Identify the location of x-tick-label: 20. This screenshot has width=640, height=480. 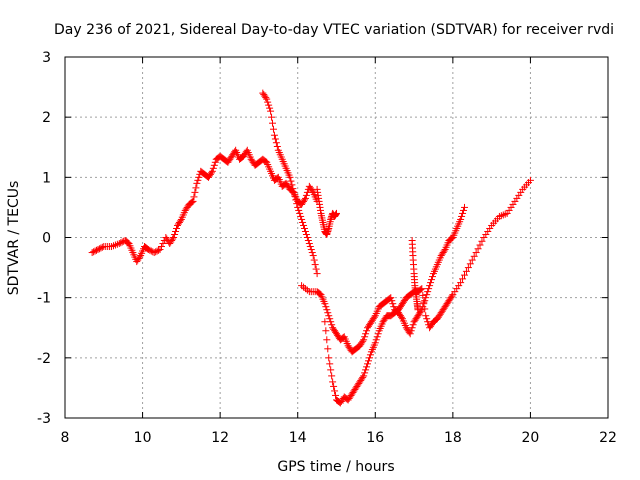
(531, 438).